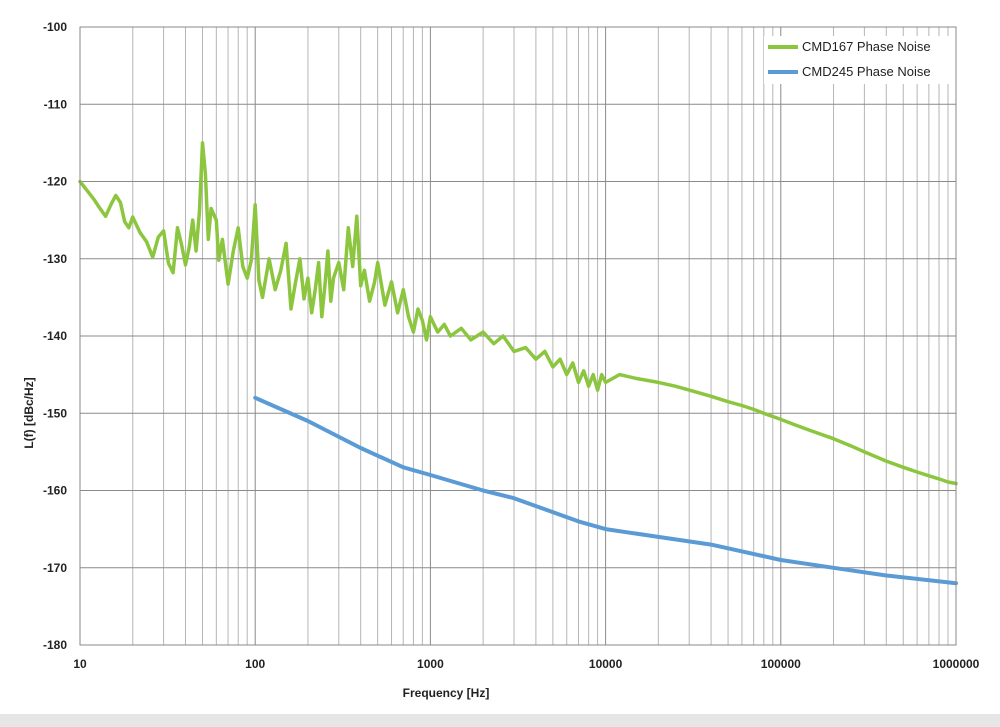  What do you see at coordinates (500, 720) in the screenshot?
I see `bottom-strip` at bounding box center [500, 720].